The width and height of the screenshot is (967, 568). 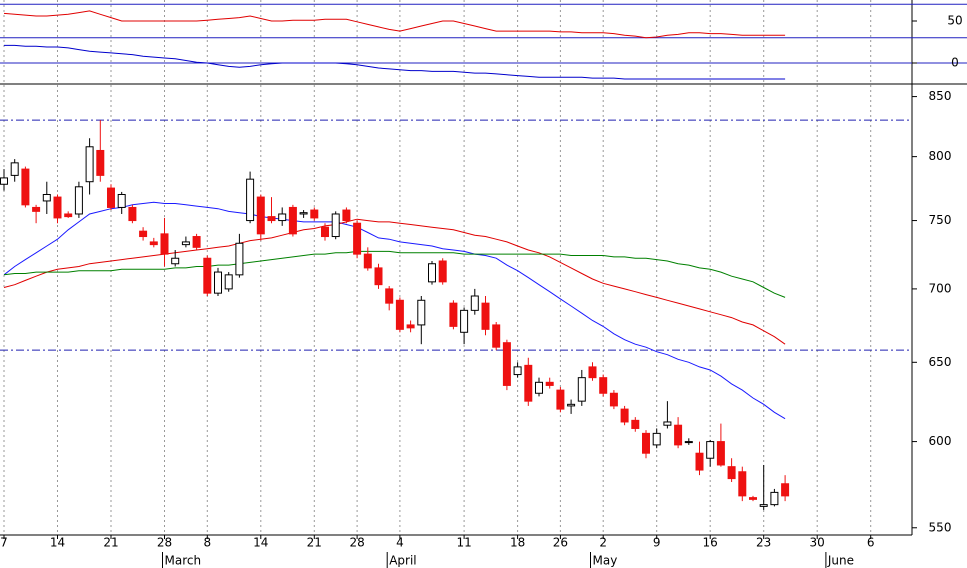 I want to click on x-tick-label: 2, so click(x=603, y=543).